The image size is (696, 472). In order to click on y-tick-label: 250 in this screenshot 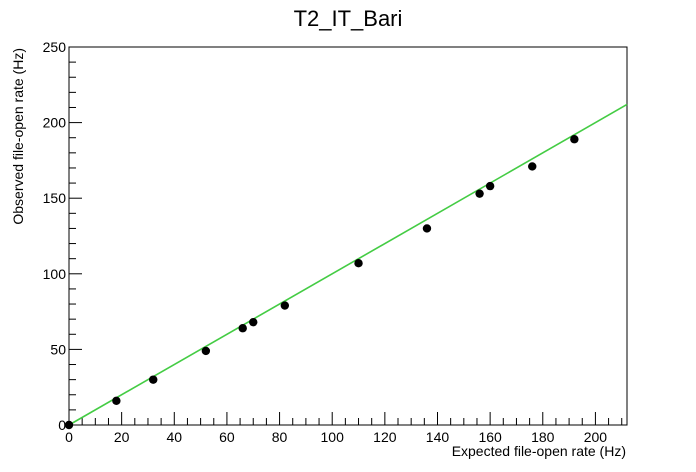, I will do `click(55, 47)`.